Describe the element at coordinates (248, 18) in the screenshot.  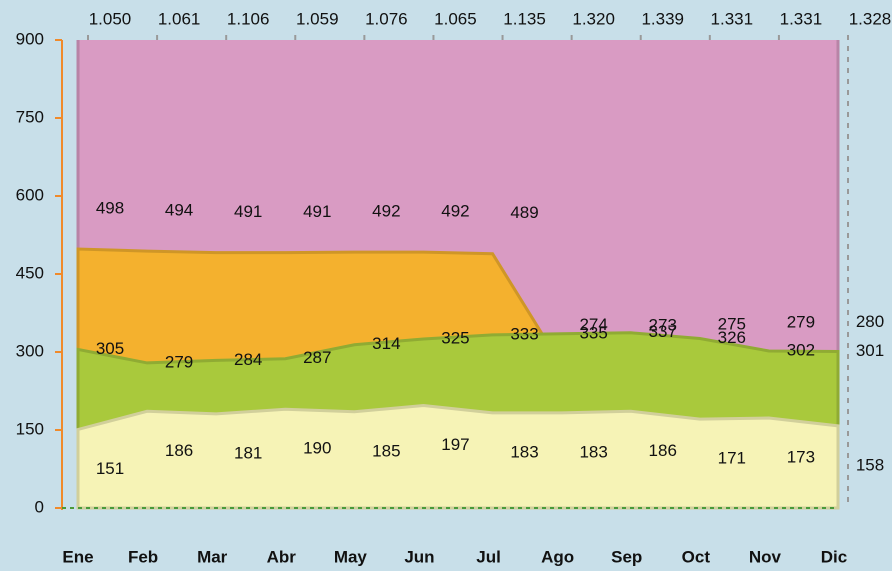
I see `data-label: 1.106` at that location.